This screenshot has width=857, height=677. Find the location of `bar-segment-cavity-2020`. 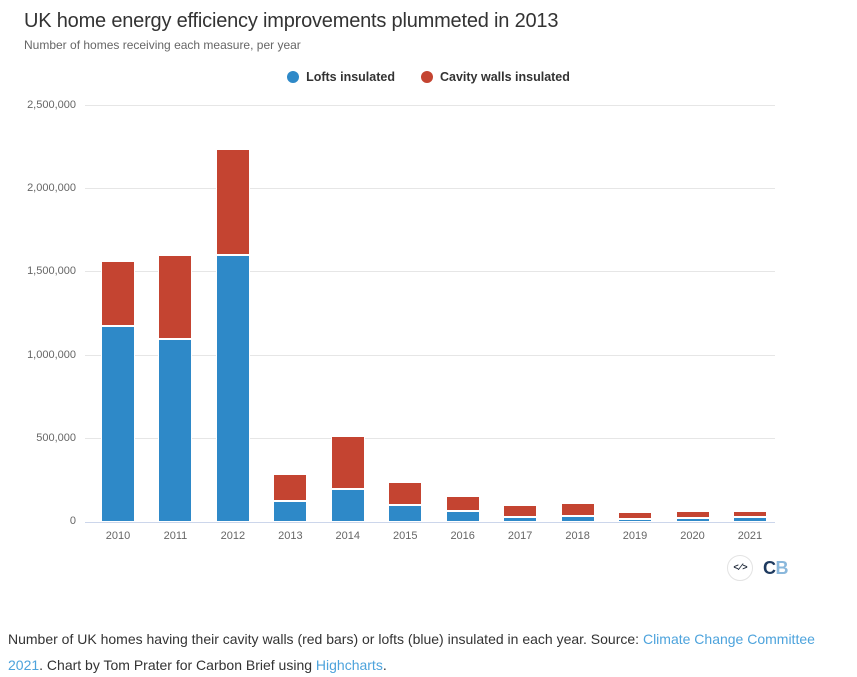

bar-segment-cavity-2020 is located at coordinates (692, 514).